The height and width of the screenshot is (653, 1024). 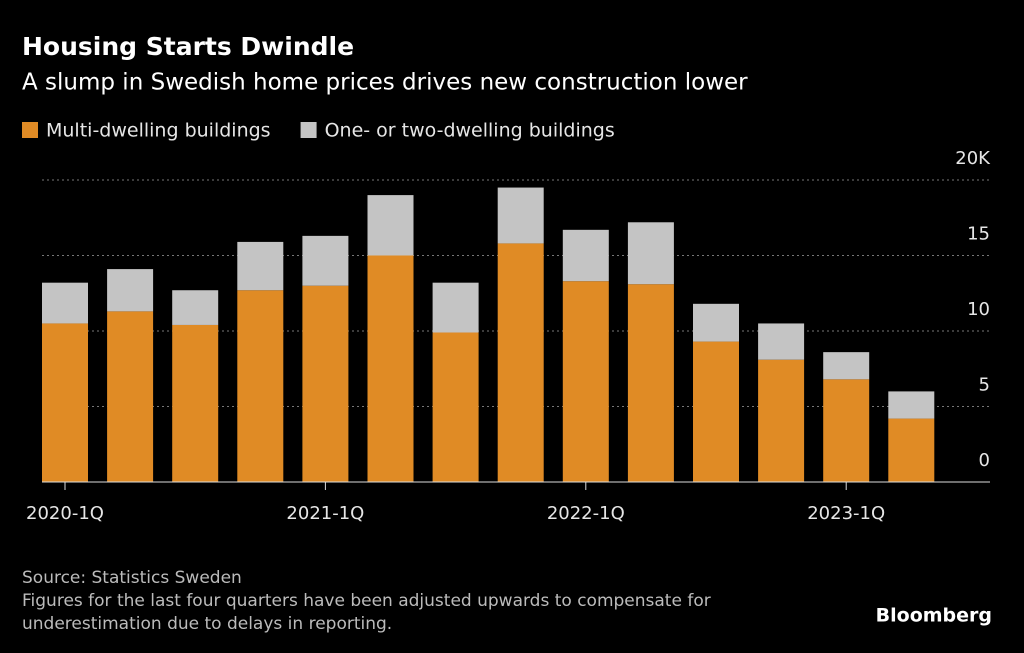 What do you see at coordinates (188, 46) in the screenshot?
I see `chart-title: Housing Starts Dwindle` at bounding box center [188, 46].